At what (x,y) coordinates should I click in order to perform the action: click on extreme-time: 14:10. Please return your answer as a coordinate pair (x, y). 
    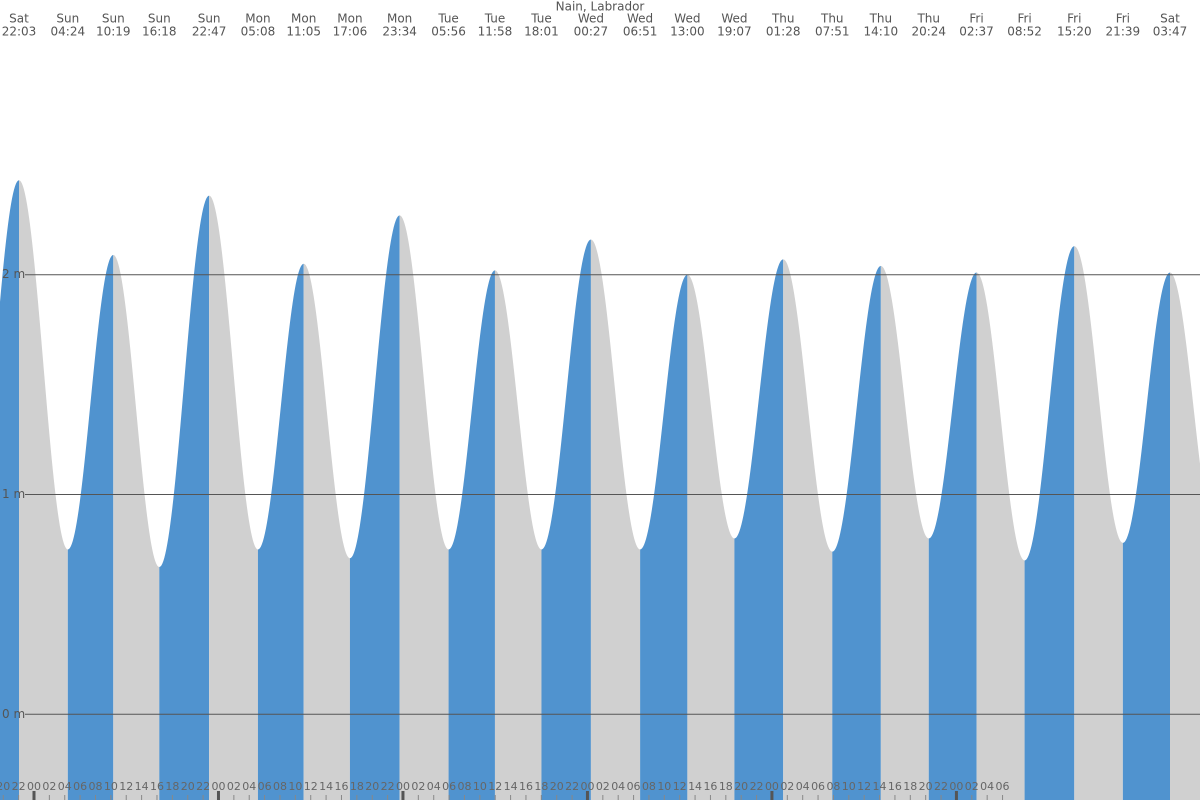
    Looking at the image, I should click on (881, 32).